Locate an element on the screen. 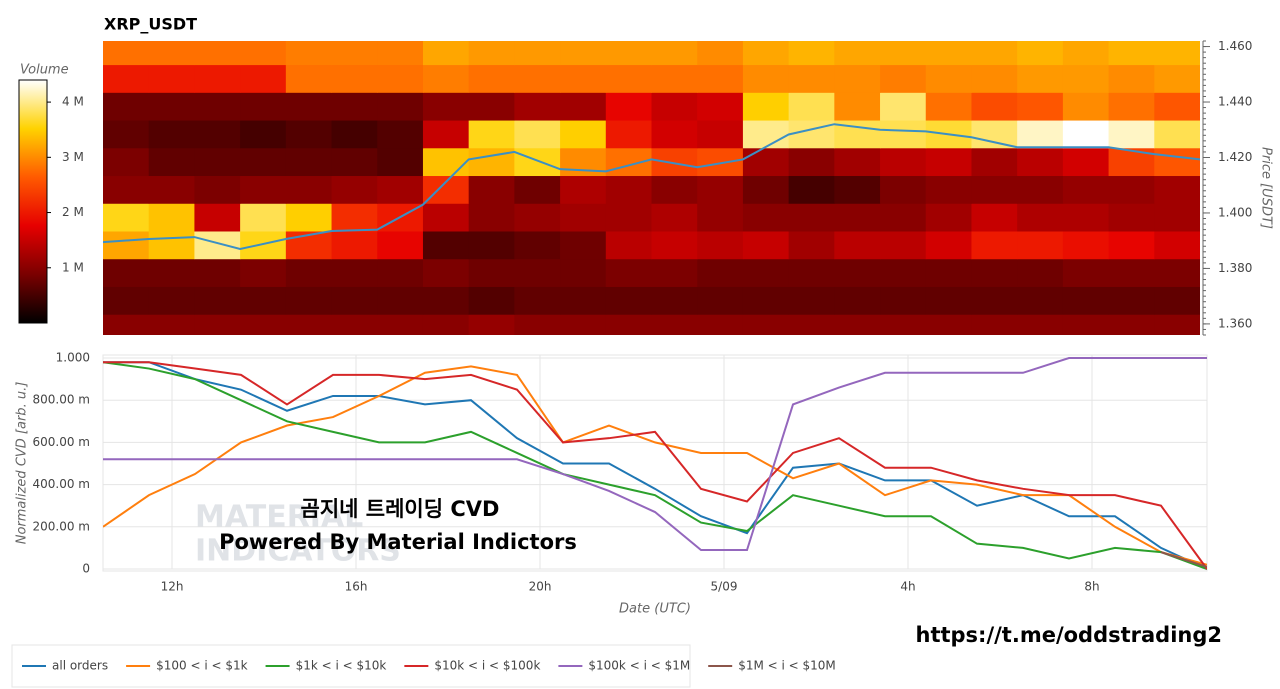 The height and width of the screenshot is (689, 1280). x-tick-label: 4h is located at coordinates (907, 587).